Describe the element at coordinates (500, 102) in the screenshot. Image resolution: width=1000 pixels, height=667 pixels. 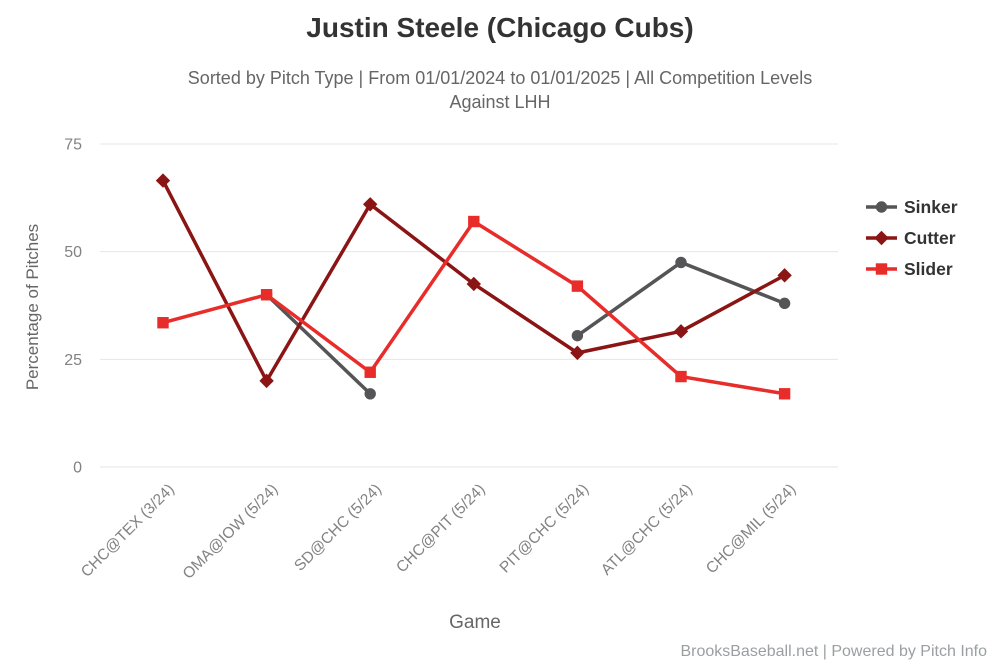
I see `chart-subtitle-line2: Against LHH` at that location.